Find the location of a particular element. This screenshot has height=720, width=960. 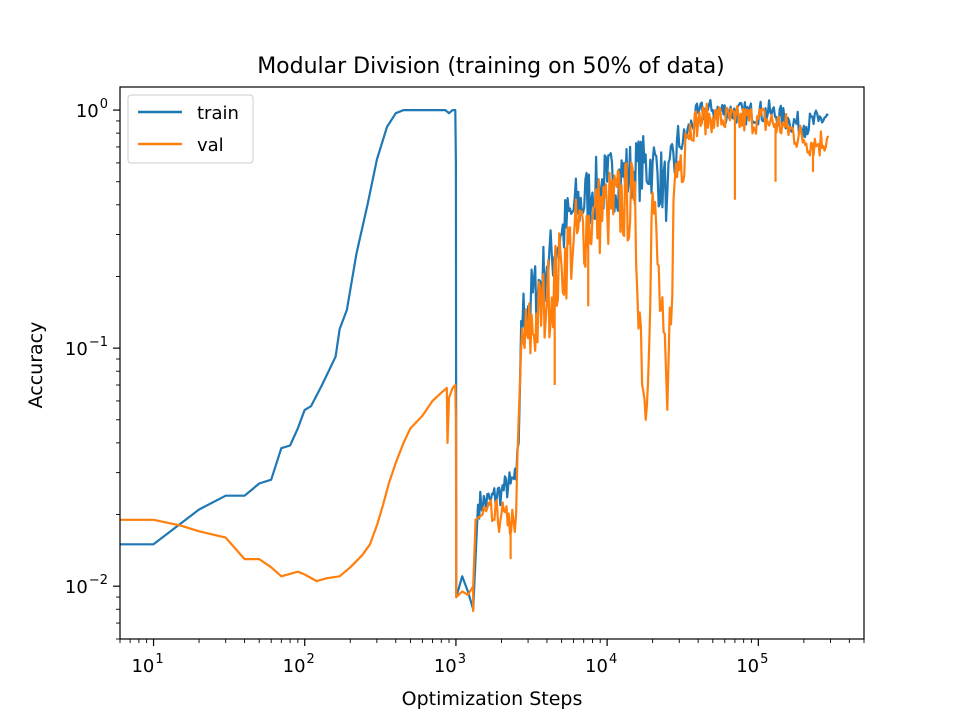

legend: train val is located at coordinates (190, 129).